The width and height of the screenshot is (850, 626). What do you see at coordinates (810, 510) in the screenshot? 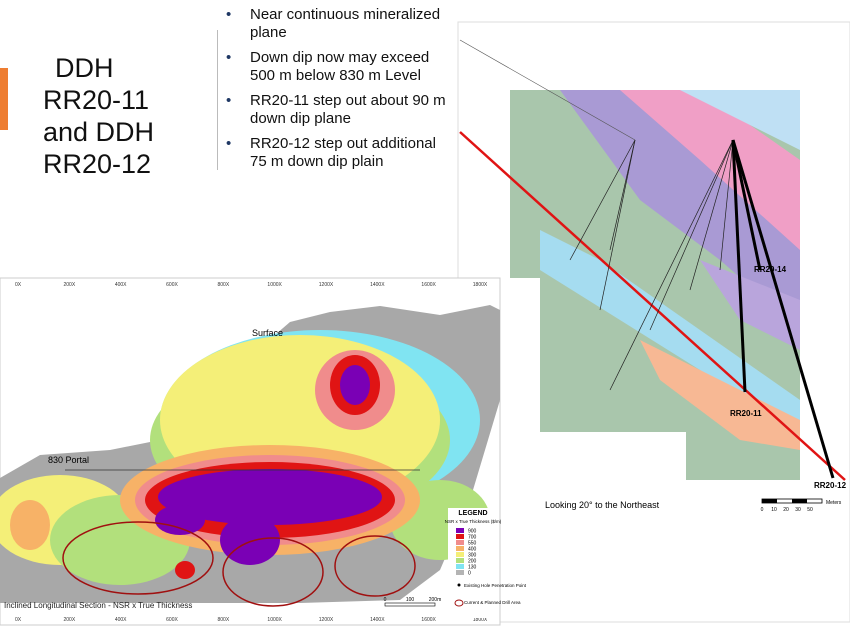
I see `scale-label: 50` at bounding box center [810, 510].